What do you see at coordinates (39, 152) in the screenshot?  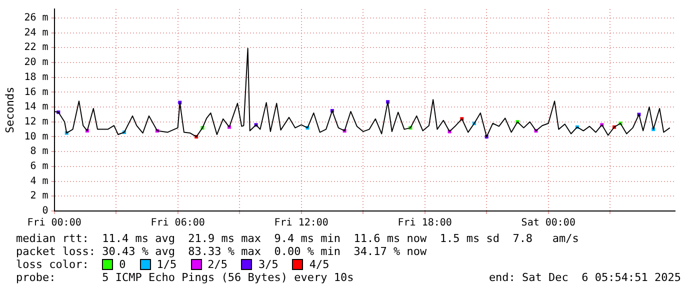 I see `y-tick-label: 8 m` at bounding box center [39, 152].